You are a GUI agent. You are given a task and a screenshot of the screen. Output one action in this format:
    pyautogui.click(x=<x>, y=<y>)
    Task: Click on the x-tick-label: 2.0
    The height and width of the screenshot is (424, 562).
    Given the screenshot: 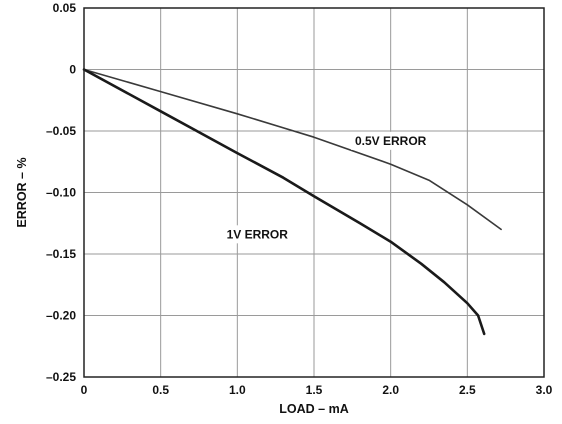 What is the action you would take?
    pyautogui.click(x=390, y=390)
    